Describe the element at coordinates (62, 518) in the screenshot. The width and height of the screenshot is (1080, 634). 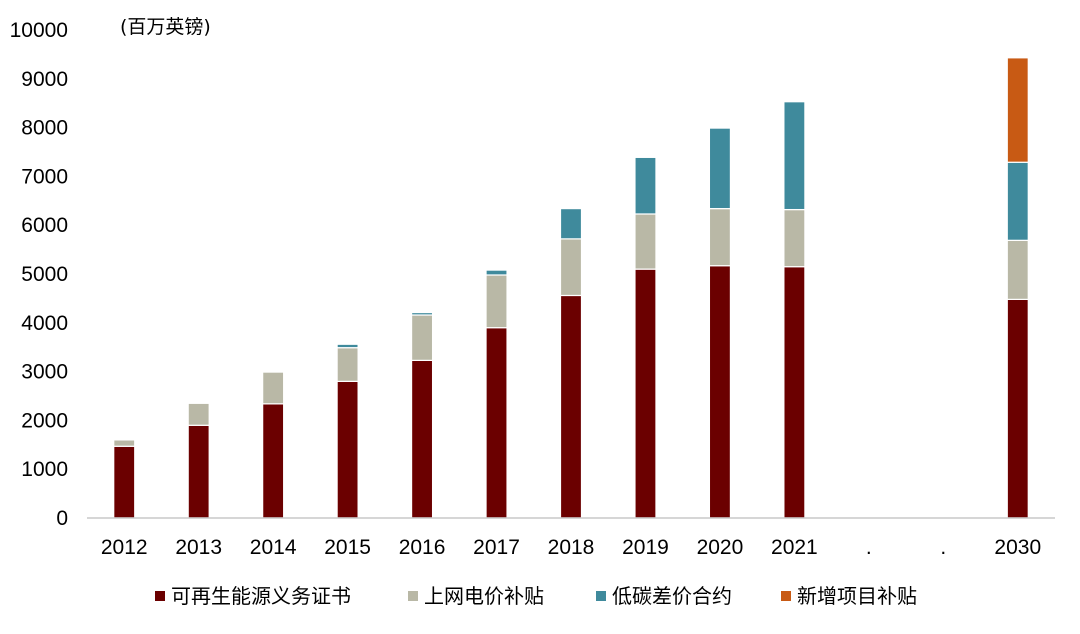
I see `y-tick-label: 0` at that location.